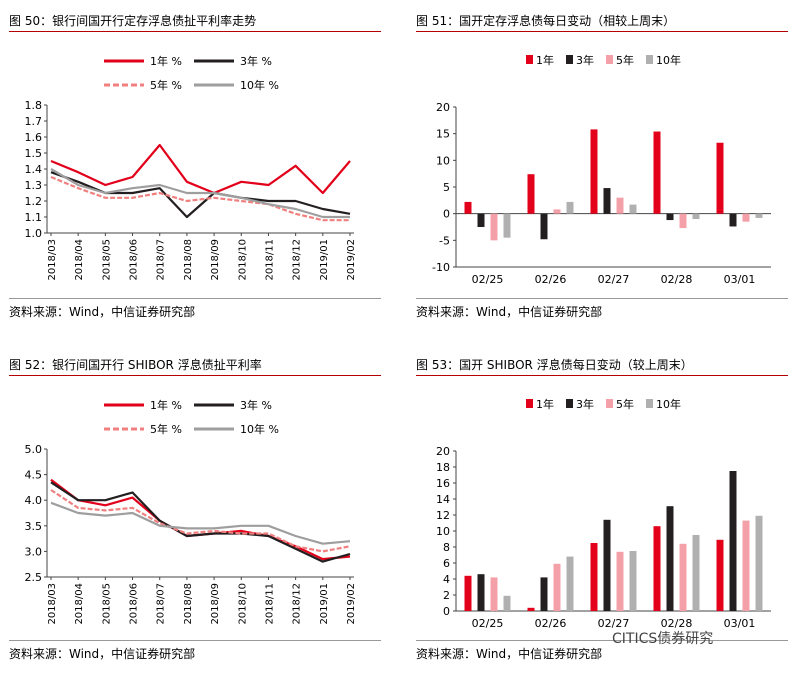 The image size is (796, 673). I want to click on legend-label: 1年 %, so click(166, 405).